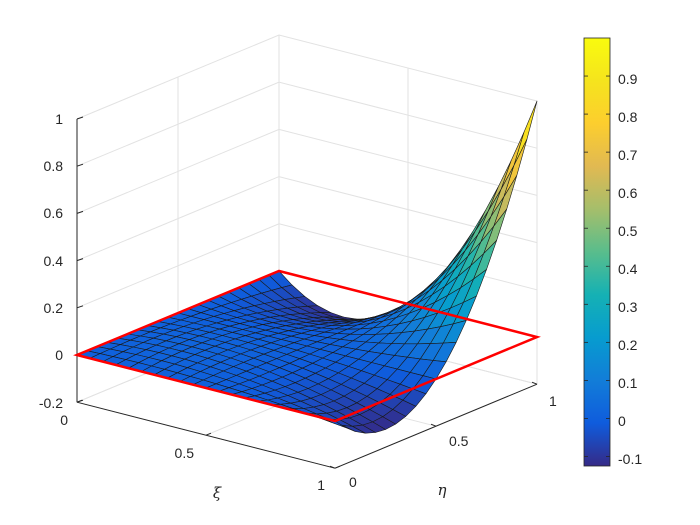 This screenshot has width=700, height=525. I want to click on z-tick-label: 0.4, so click(54, 261).